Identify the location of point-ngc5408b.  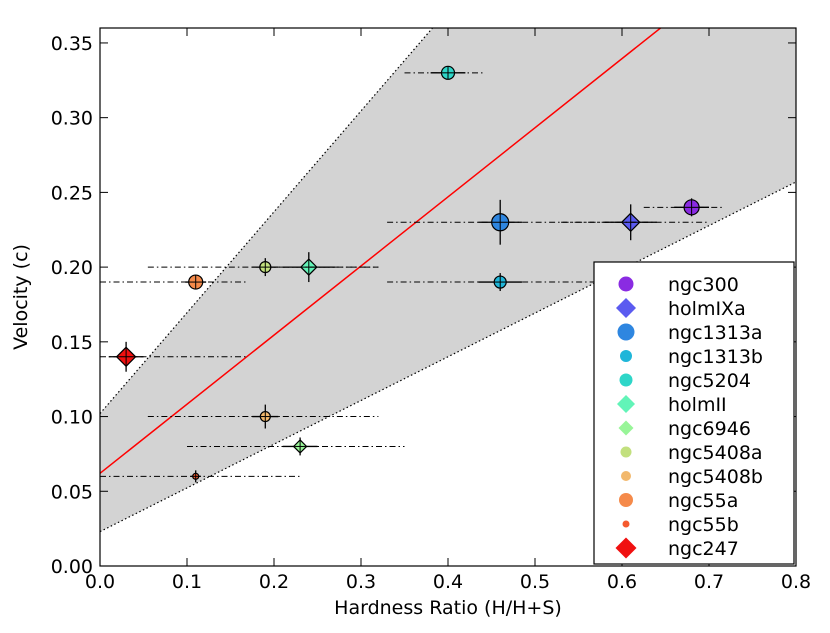
(263, 416).